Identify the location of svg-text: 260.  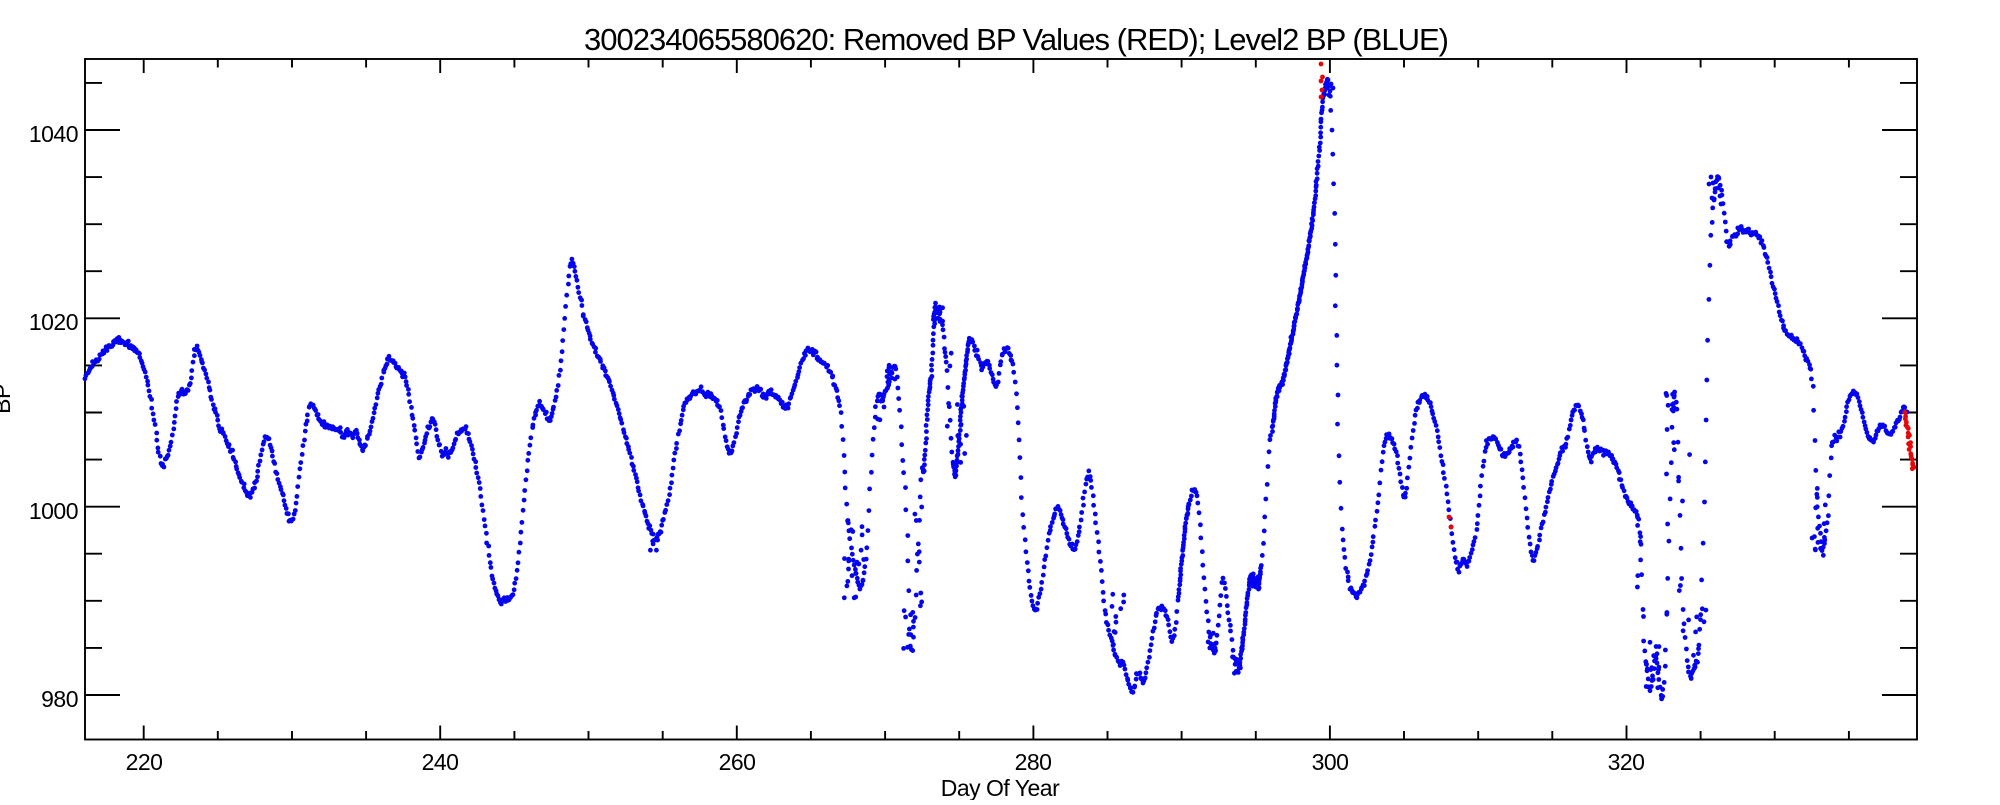
(737, 762).